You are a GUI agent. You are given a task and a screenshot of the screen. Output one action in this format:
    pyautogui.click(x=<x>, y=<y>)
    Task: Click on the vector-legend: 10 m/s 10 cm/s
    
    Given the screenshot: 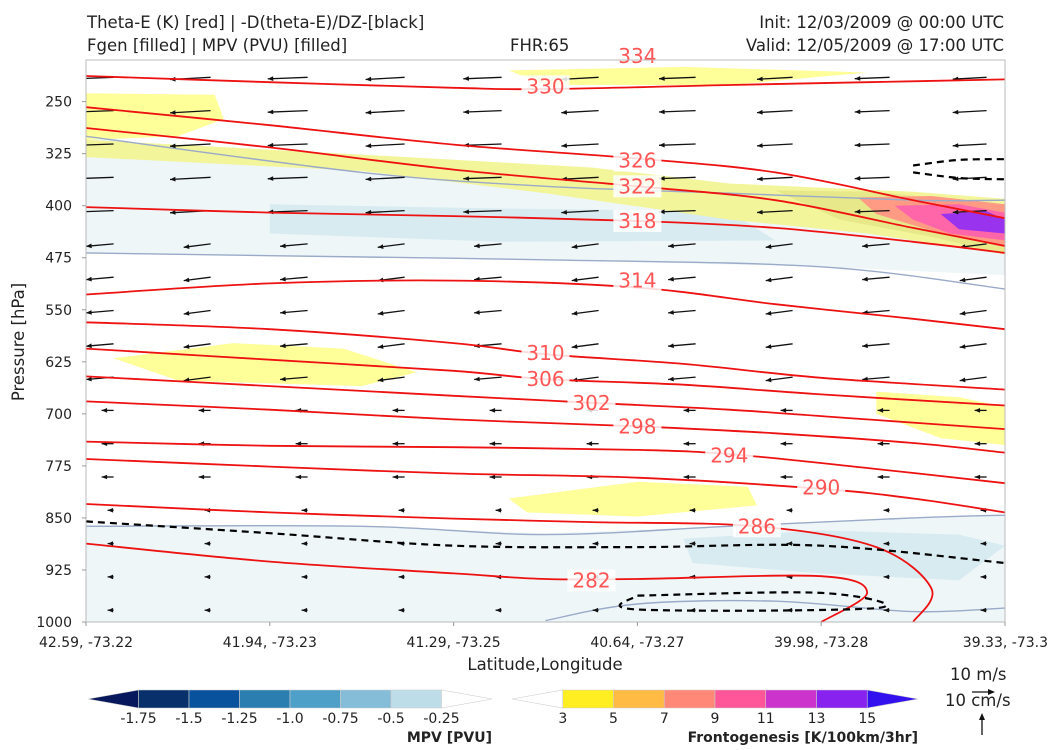 What is the action you would take?
    pyautogui.click(x=978, y=700)
    